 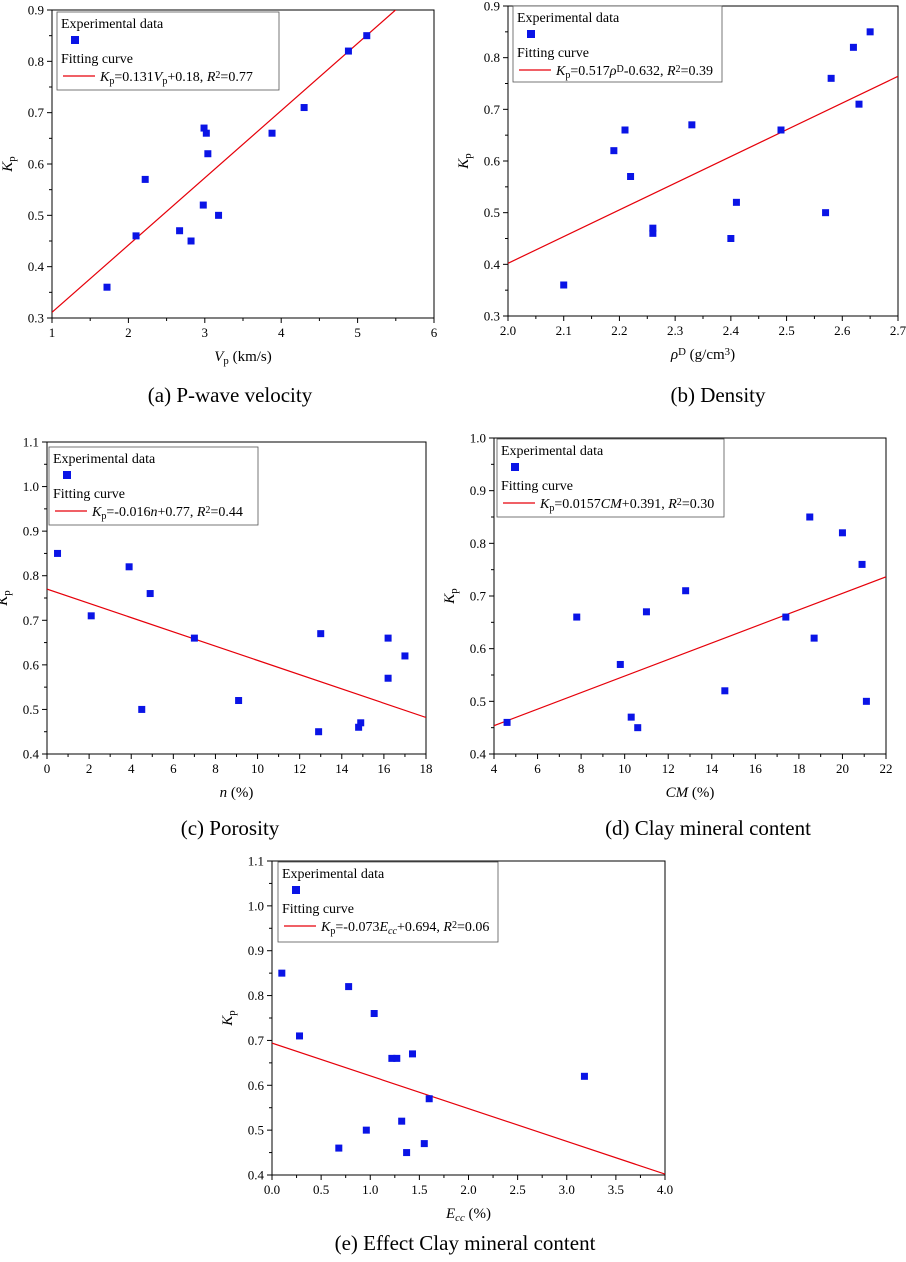 What do you see at coordinates (176, 79) in the screenshot?
I see `legend-equation: Kp=0.131Vp+0.18, R2=0.77` at bounding box center [176, 79].